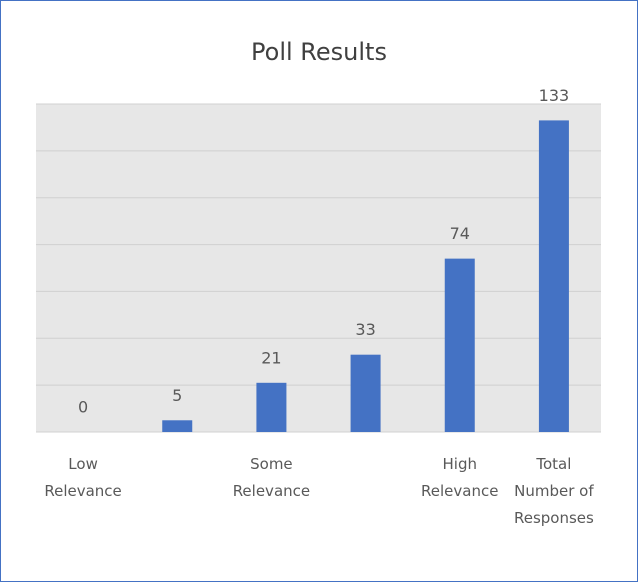 The image size is (638, 582). Describe the element at coordinates (319, 52) in the screenshot. I see `chart-title: Poll Results` at that location.